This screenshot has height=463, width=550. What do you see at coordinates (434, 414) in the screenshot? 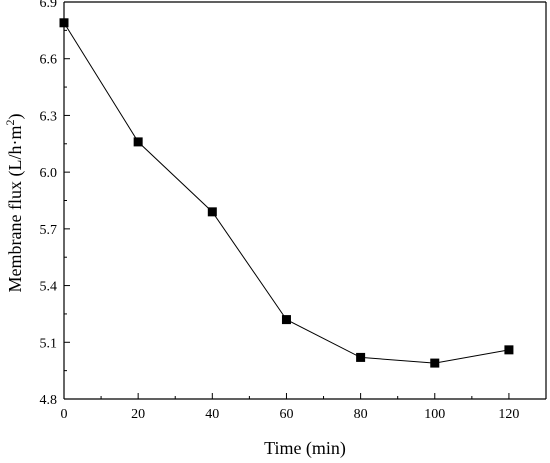
I see `x-tick-label: 100` at bounding box center [434, 414].